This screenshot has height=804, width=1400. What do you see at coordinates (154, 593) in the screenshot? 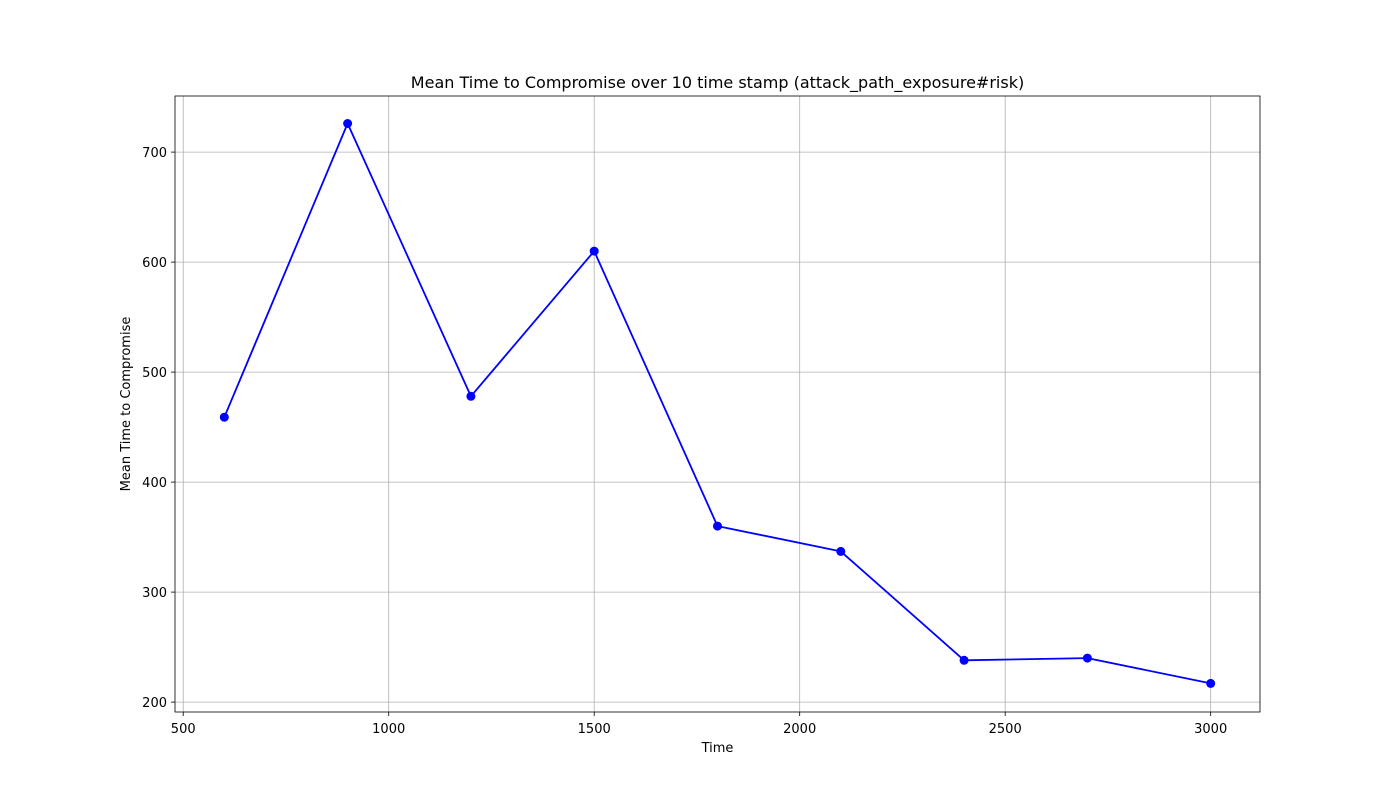
I see `y-tick-label: 300` at bounding box center [154, 593].